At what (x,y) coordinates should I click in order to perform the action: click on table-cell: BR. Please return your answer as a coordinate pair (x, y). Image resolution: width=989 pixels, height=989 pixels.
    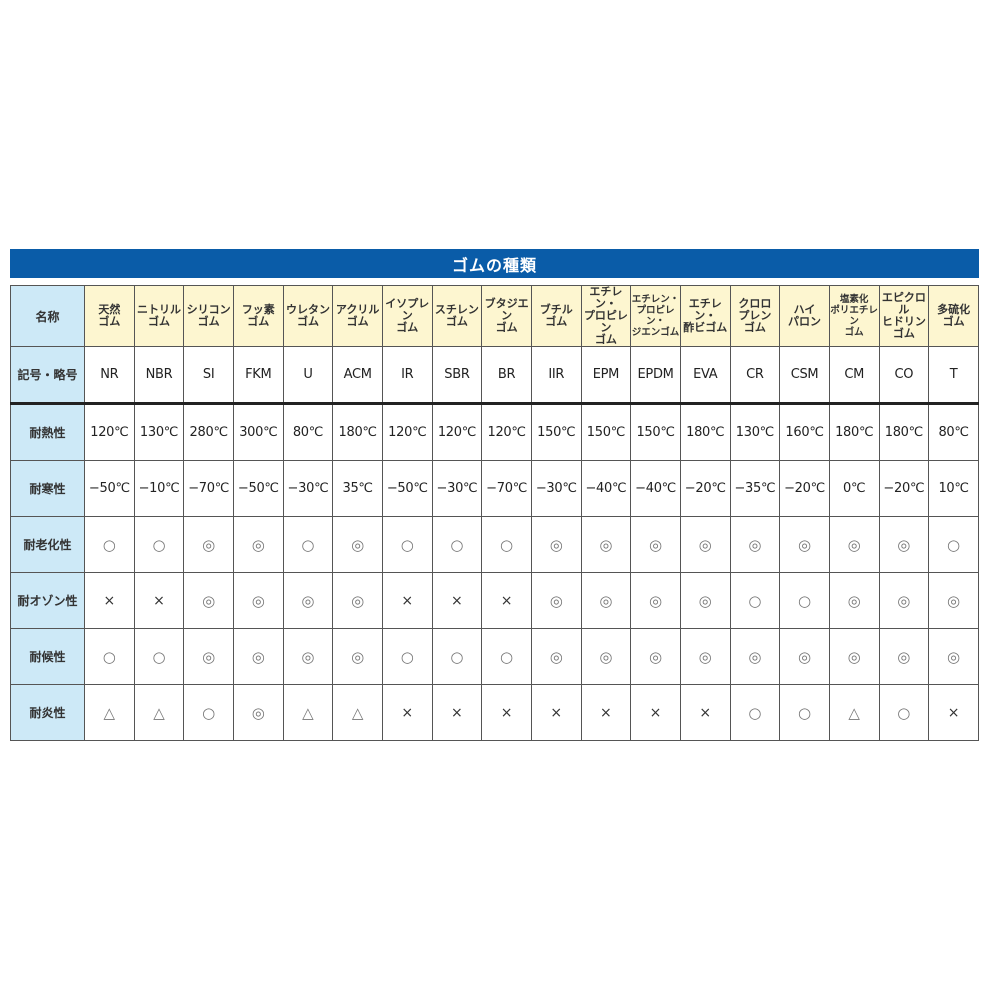
    Looking at the image, I should click on (506, 375).